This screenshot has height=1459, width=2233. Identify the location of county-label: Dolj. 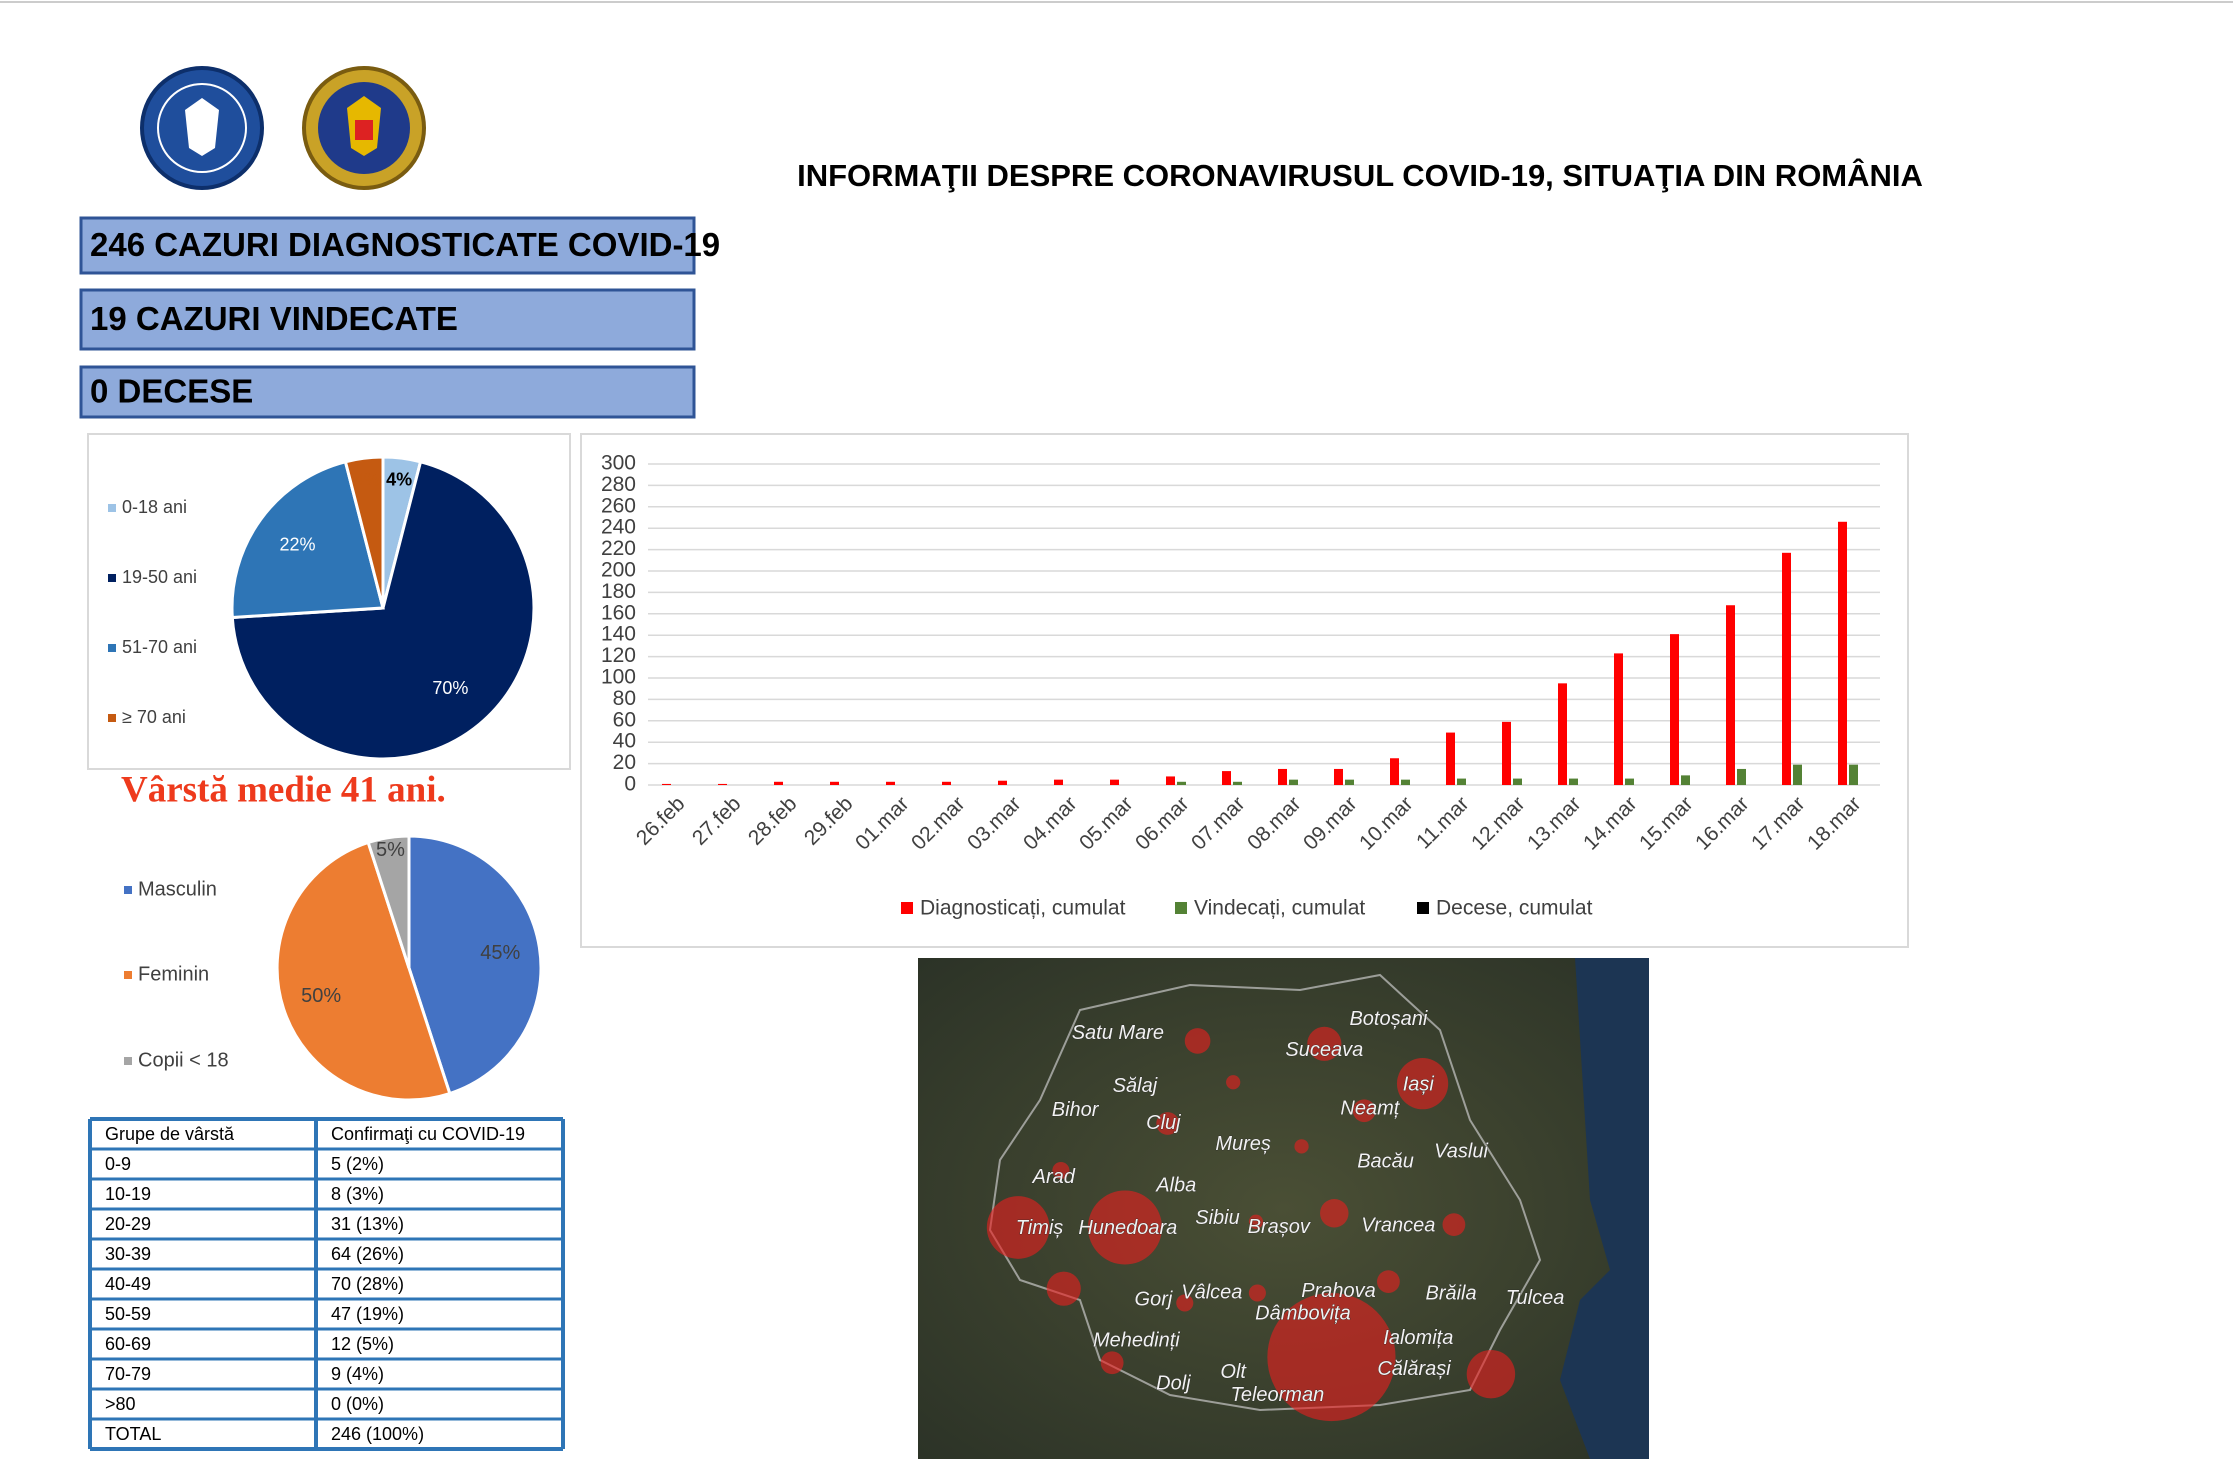
(1173, 1383).